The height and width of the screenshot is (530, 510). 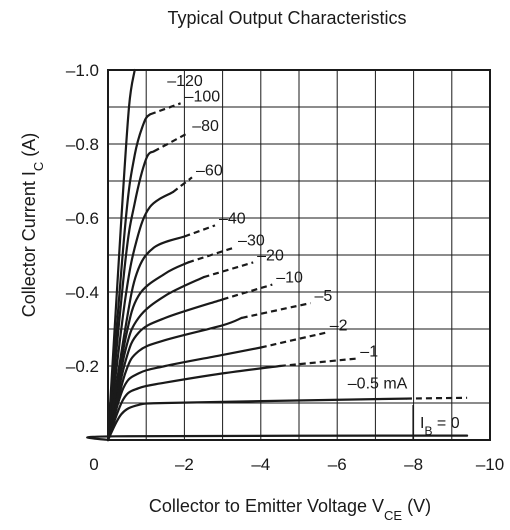 What do you see at coordinates (82, 218) in the screenshot?
I see `y-tick-label: –0.6` at bounding box center [82, 218].